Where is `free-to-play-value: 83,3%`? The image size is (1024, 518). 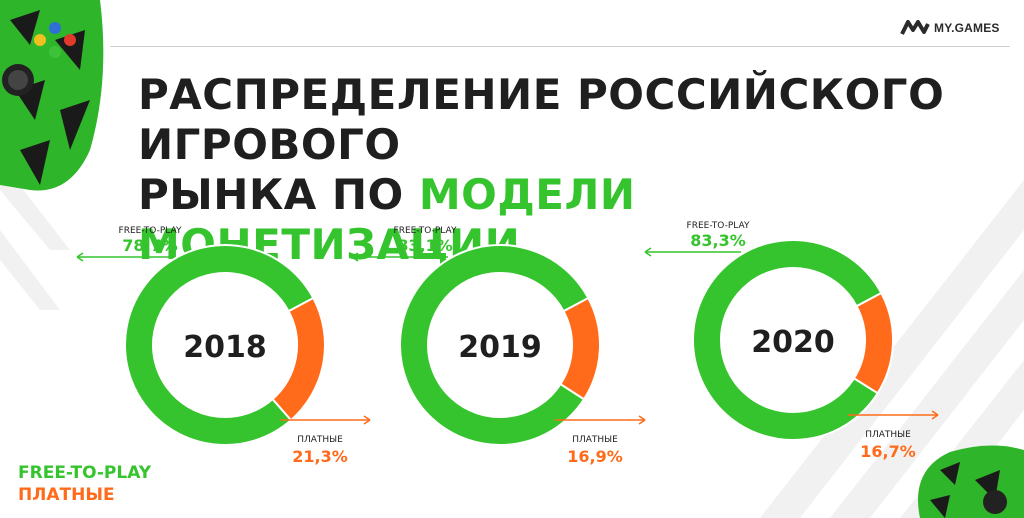 free-to-play-value: 83,3% is located at coordinates (718, 240).